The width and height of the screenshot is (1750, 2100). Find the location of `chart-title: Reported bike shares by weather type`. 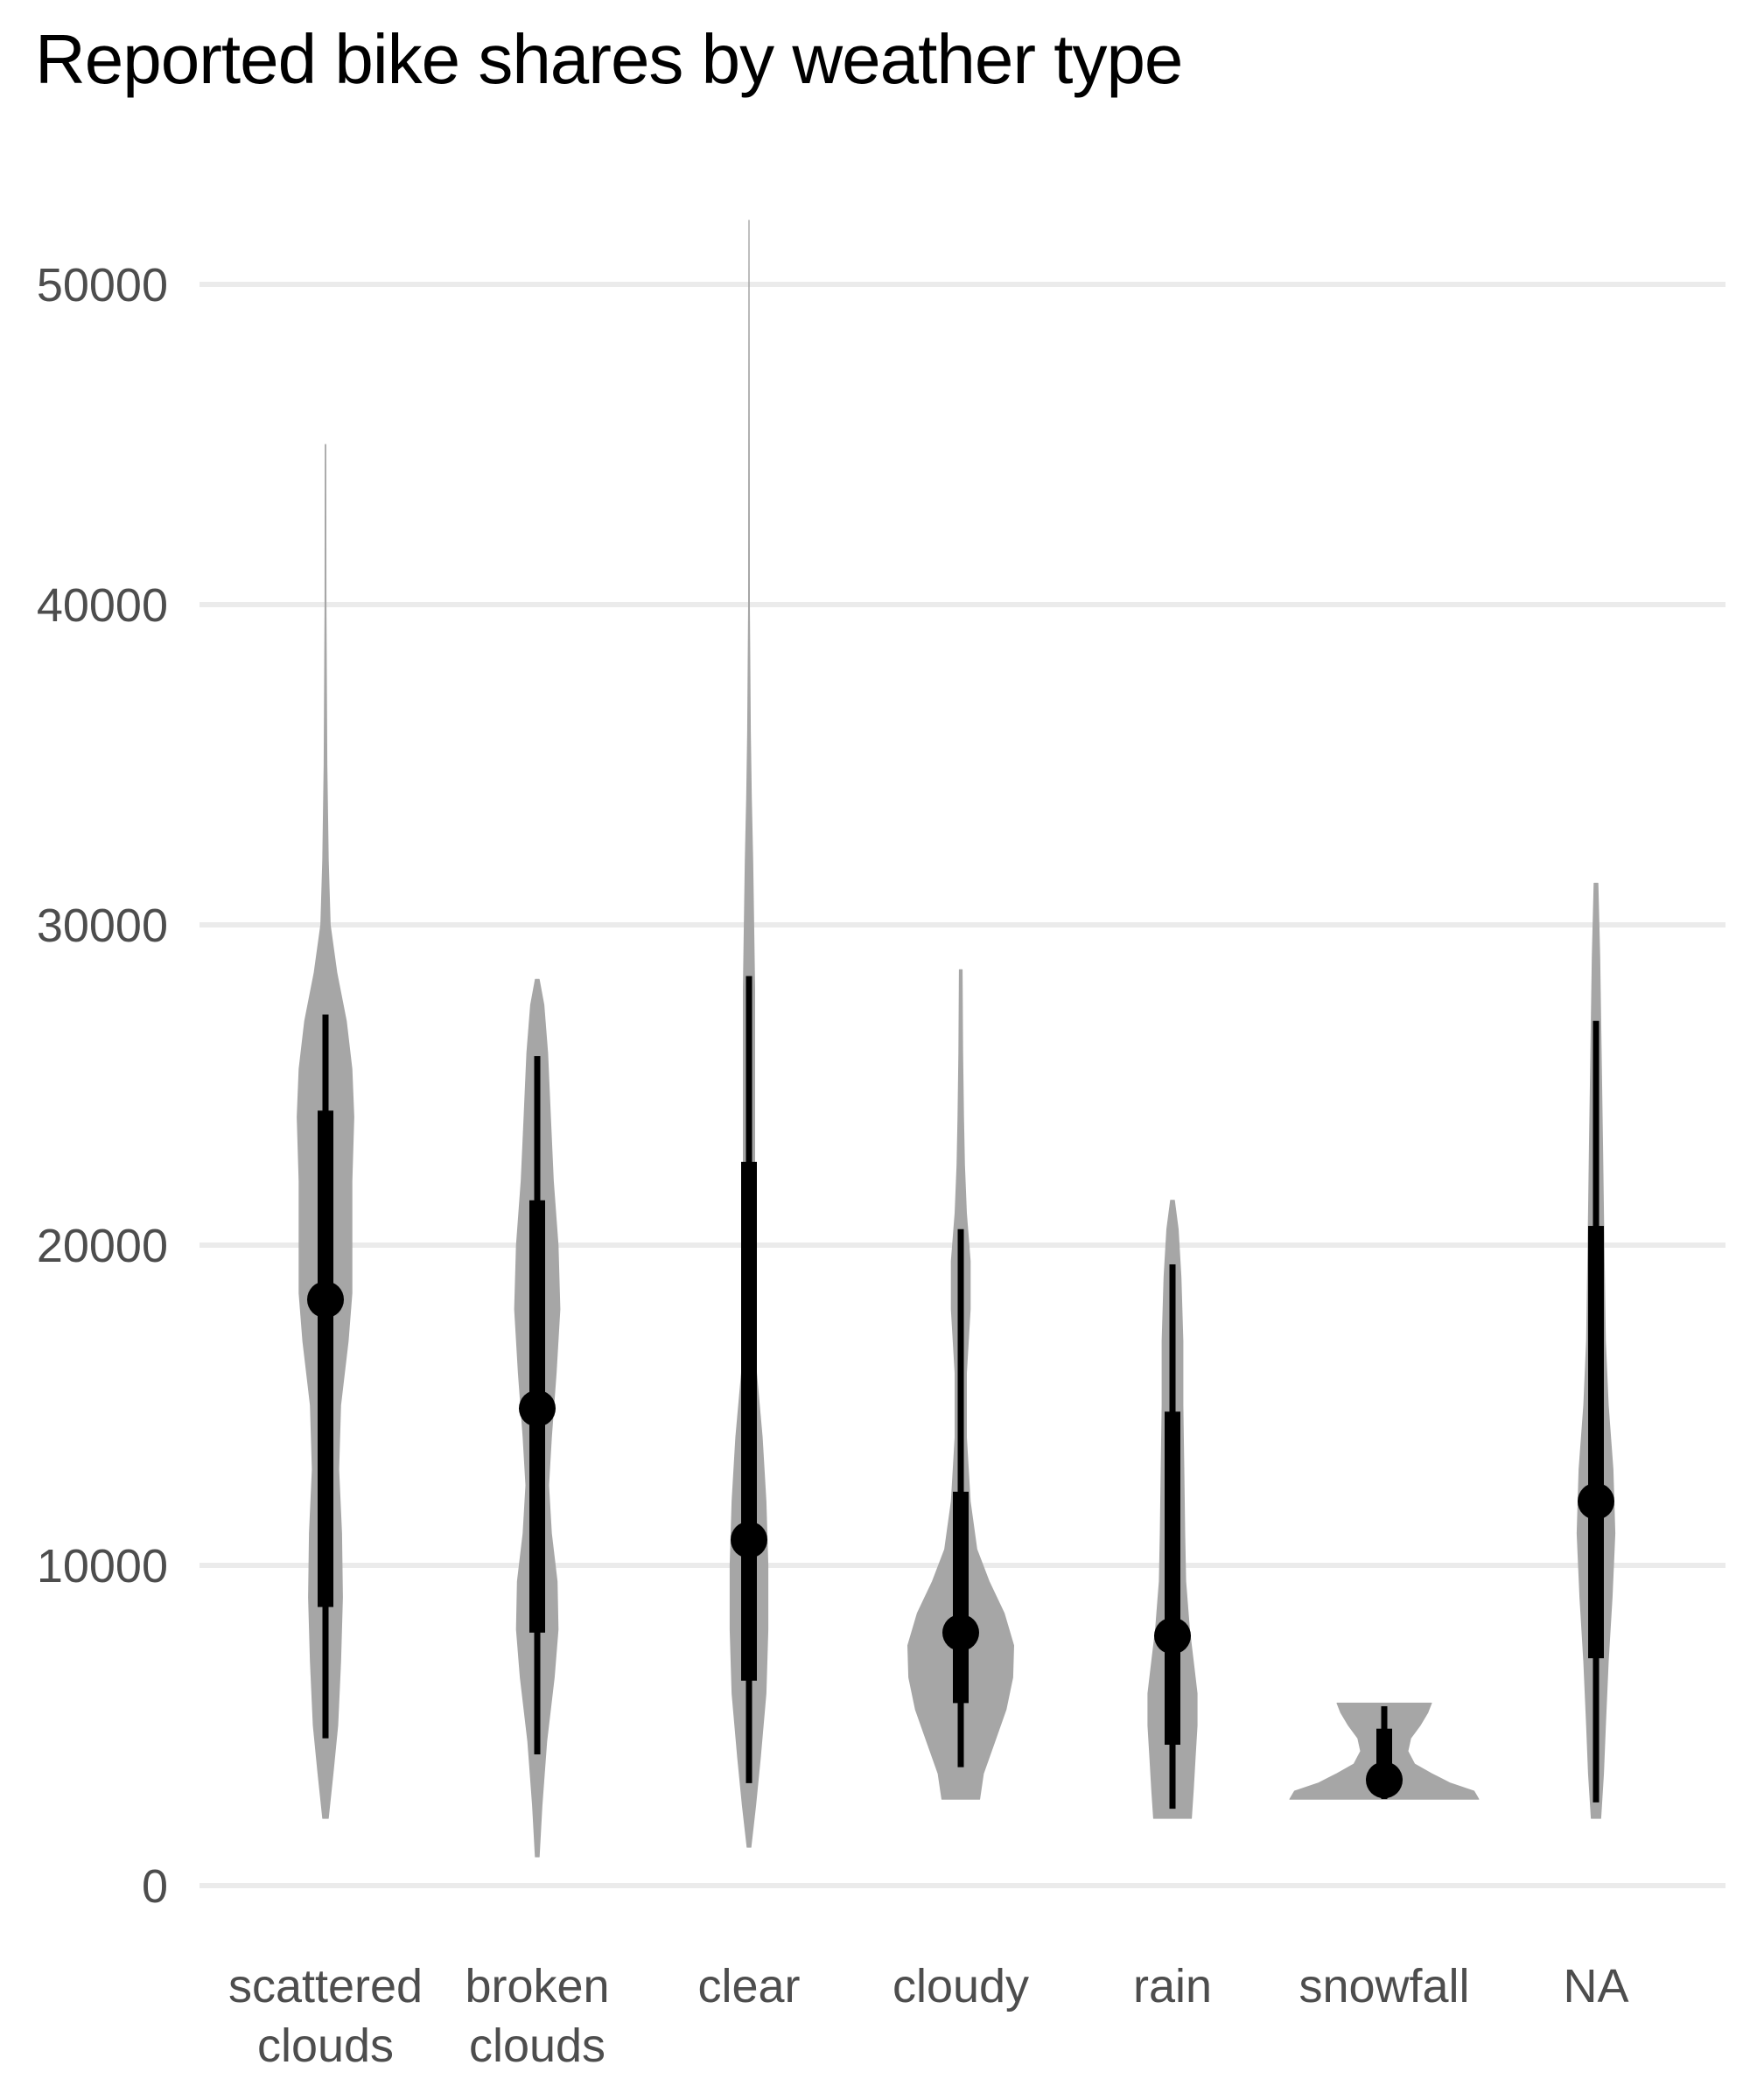

chart-title: Reported bike shares by weather type is located at coordinates (609, 59).